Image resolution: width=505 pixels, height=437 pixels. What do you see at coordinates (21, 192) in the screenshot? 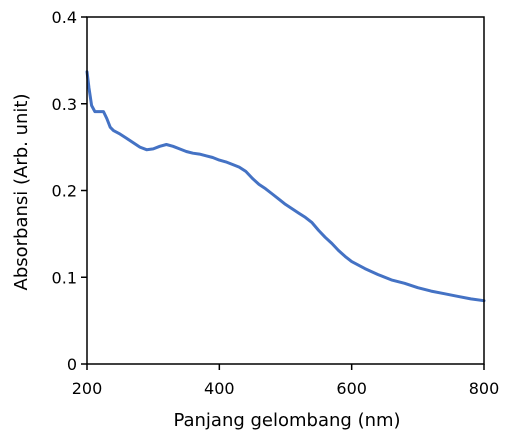
I see `y-axis-title: Absorbansi (Arb. unit)` at bounding box center [21, 192].